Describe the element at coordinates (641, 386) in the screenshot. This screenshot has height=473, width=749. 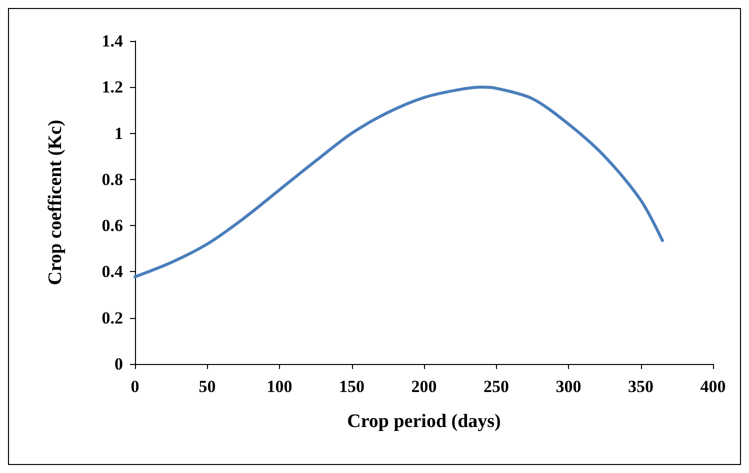
I see `x-tick-label: 350` at that location.